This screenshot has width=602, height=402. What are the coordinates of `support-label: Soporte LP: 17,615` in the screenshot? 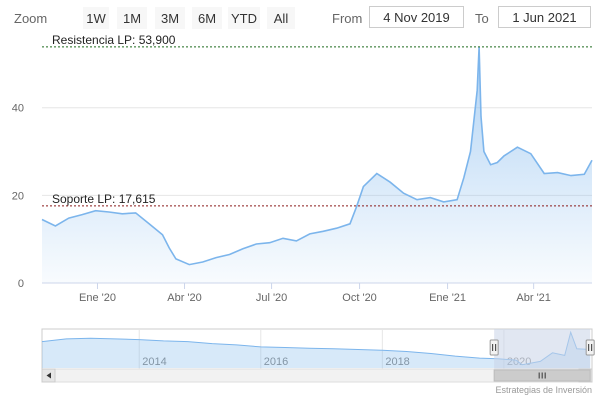 It's located at (104, 199).